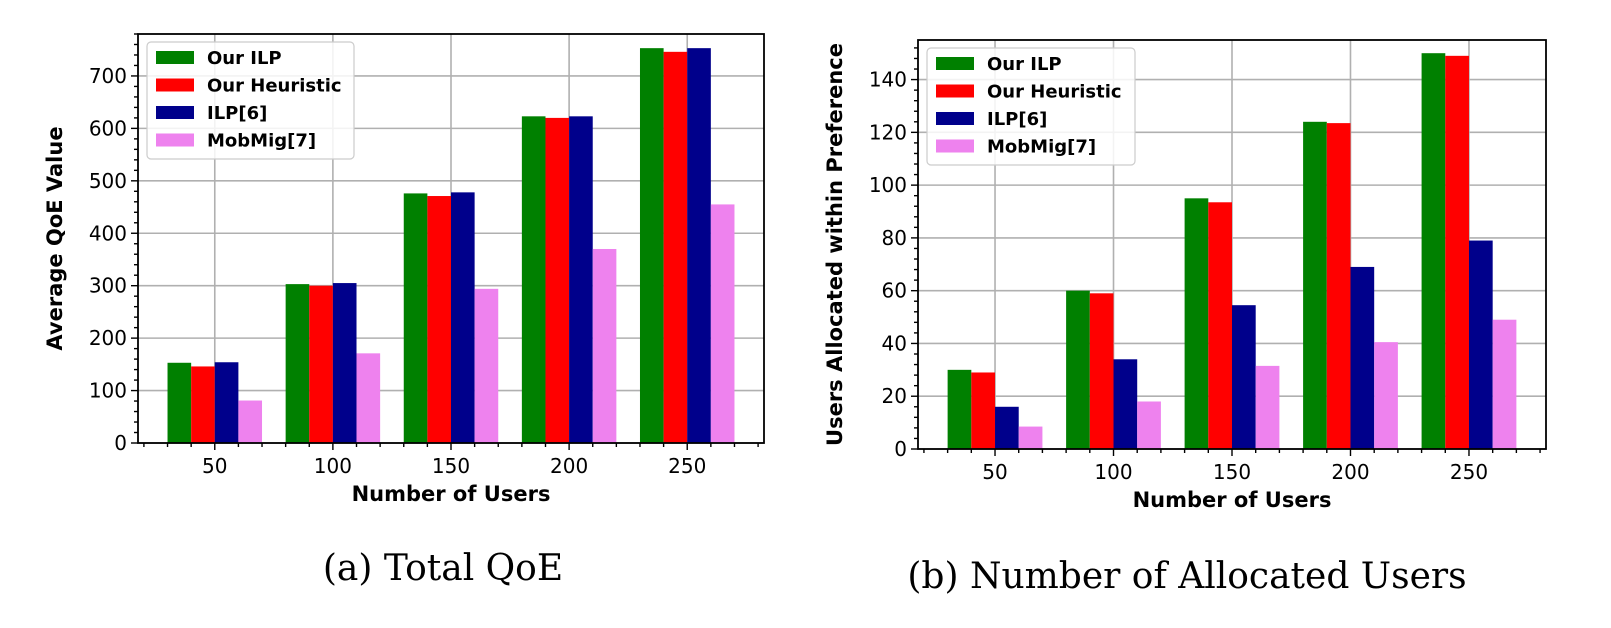 Image resolution: width=1611 pixels, height=628 pixels. Describe the element at coordinates (1041, 147) in the screenshot. I see `chart-b-legend-label: MobMig[7]` at that location.